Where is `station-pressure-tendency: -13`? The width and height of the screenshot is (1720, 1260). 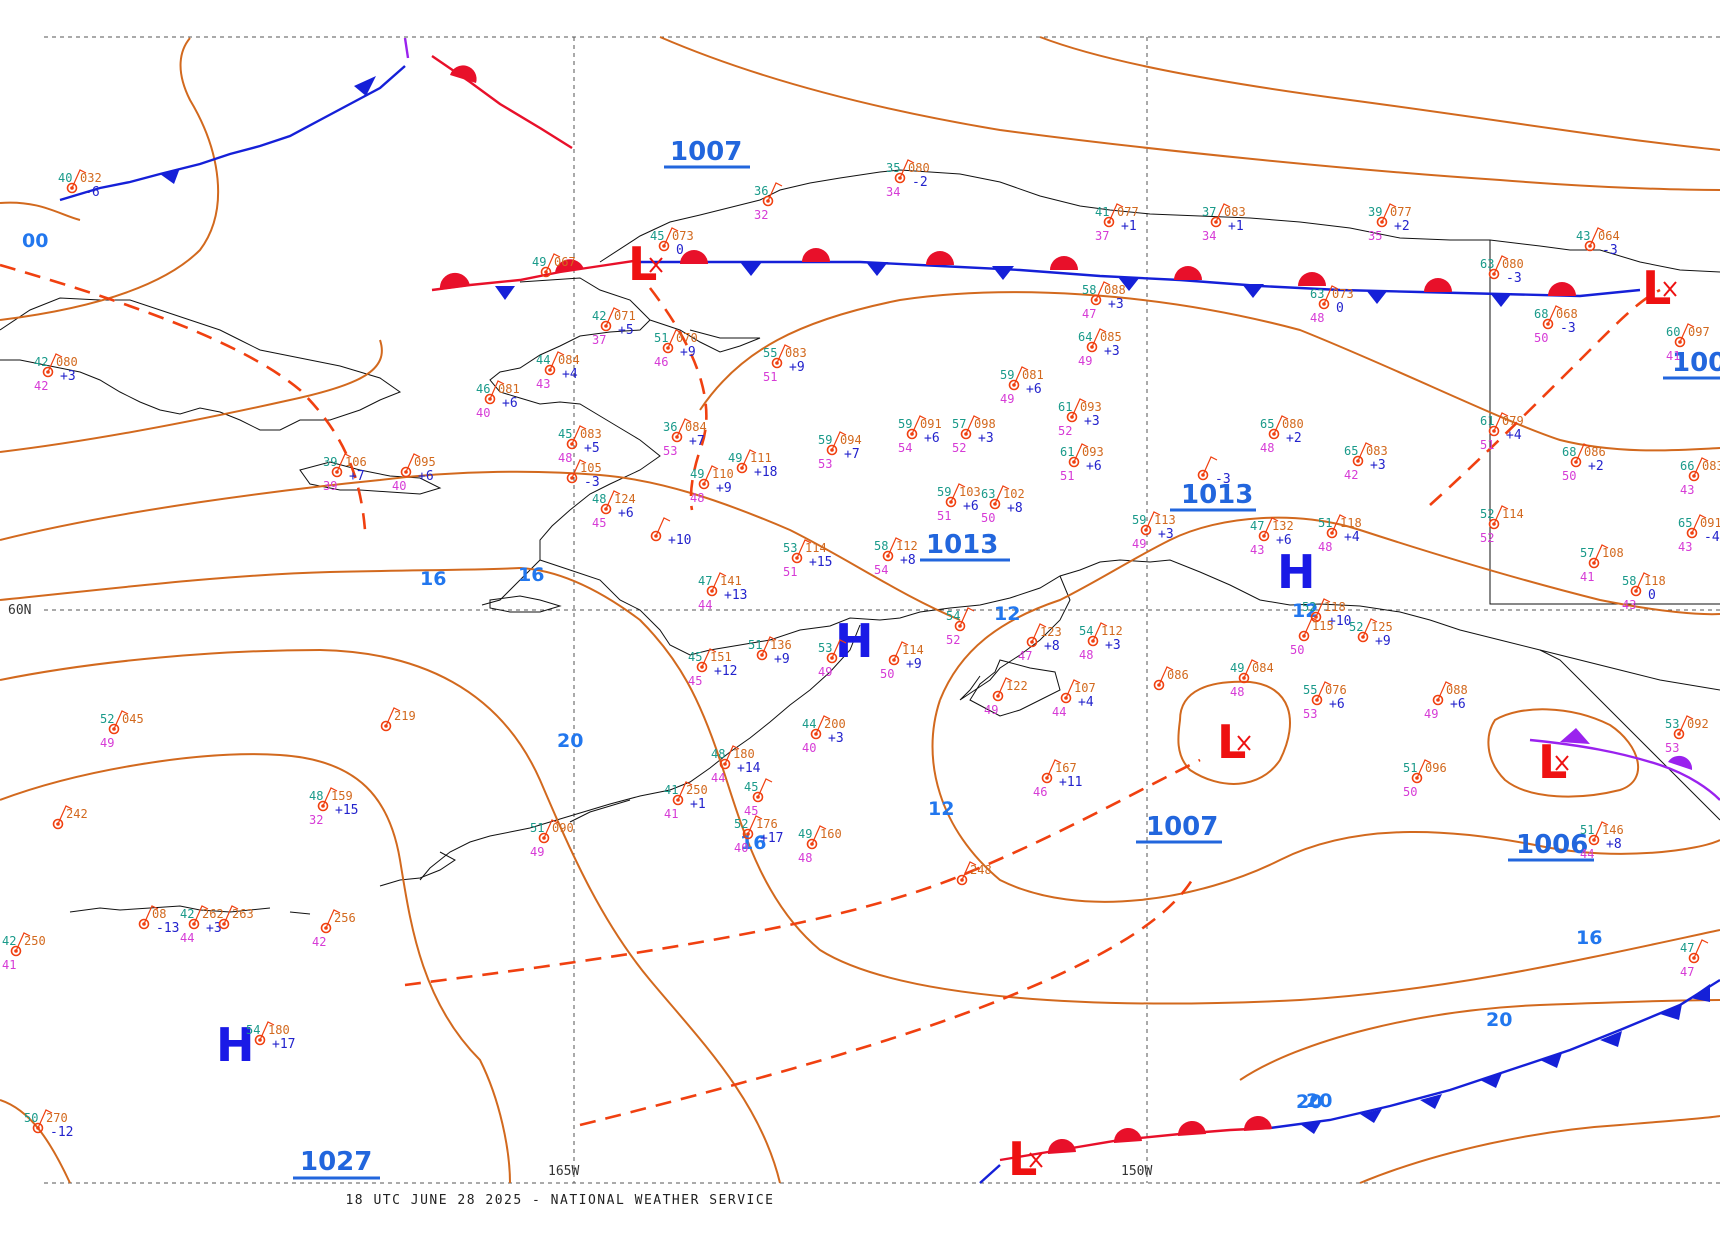
station-pressure-tendency: -13 is located at coordinates (167, 928).